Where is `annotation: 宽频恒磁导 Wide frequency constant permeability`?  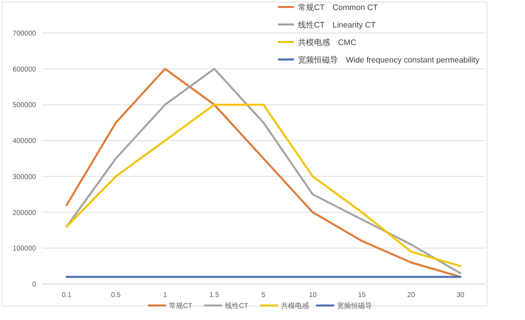 annotation: 宽频恒磁导 Wide frequency constant permeability is located at coordinates (389, 60).